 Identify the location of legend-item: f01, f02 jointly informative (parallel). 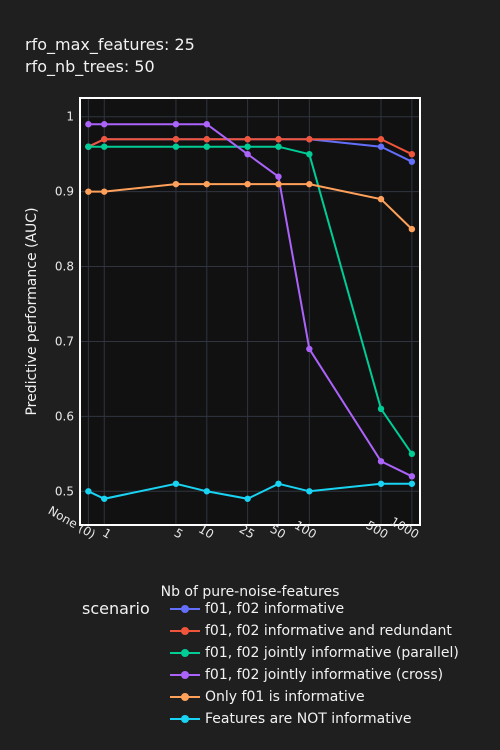
(314, 653).